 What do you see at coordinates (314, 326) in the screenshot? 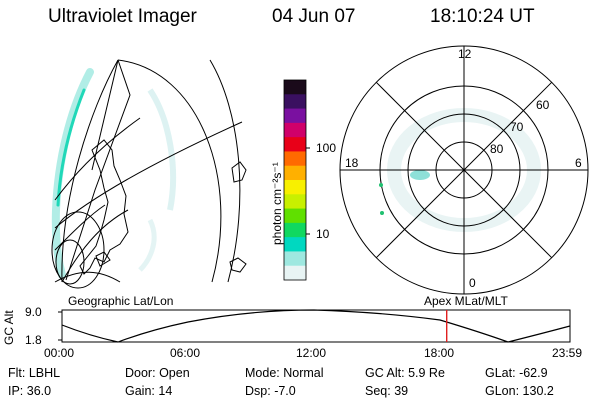
I see `timeline-plot` at bounding box center [314, 326].